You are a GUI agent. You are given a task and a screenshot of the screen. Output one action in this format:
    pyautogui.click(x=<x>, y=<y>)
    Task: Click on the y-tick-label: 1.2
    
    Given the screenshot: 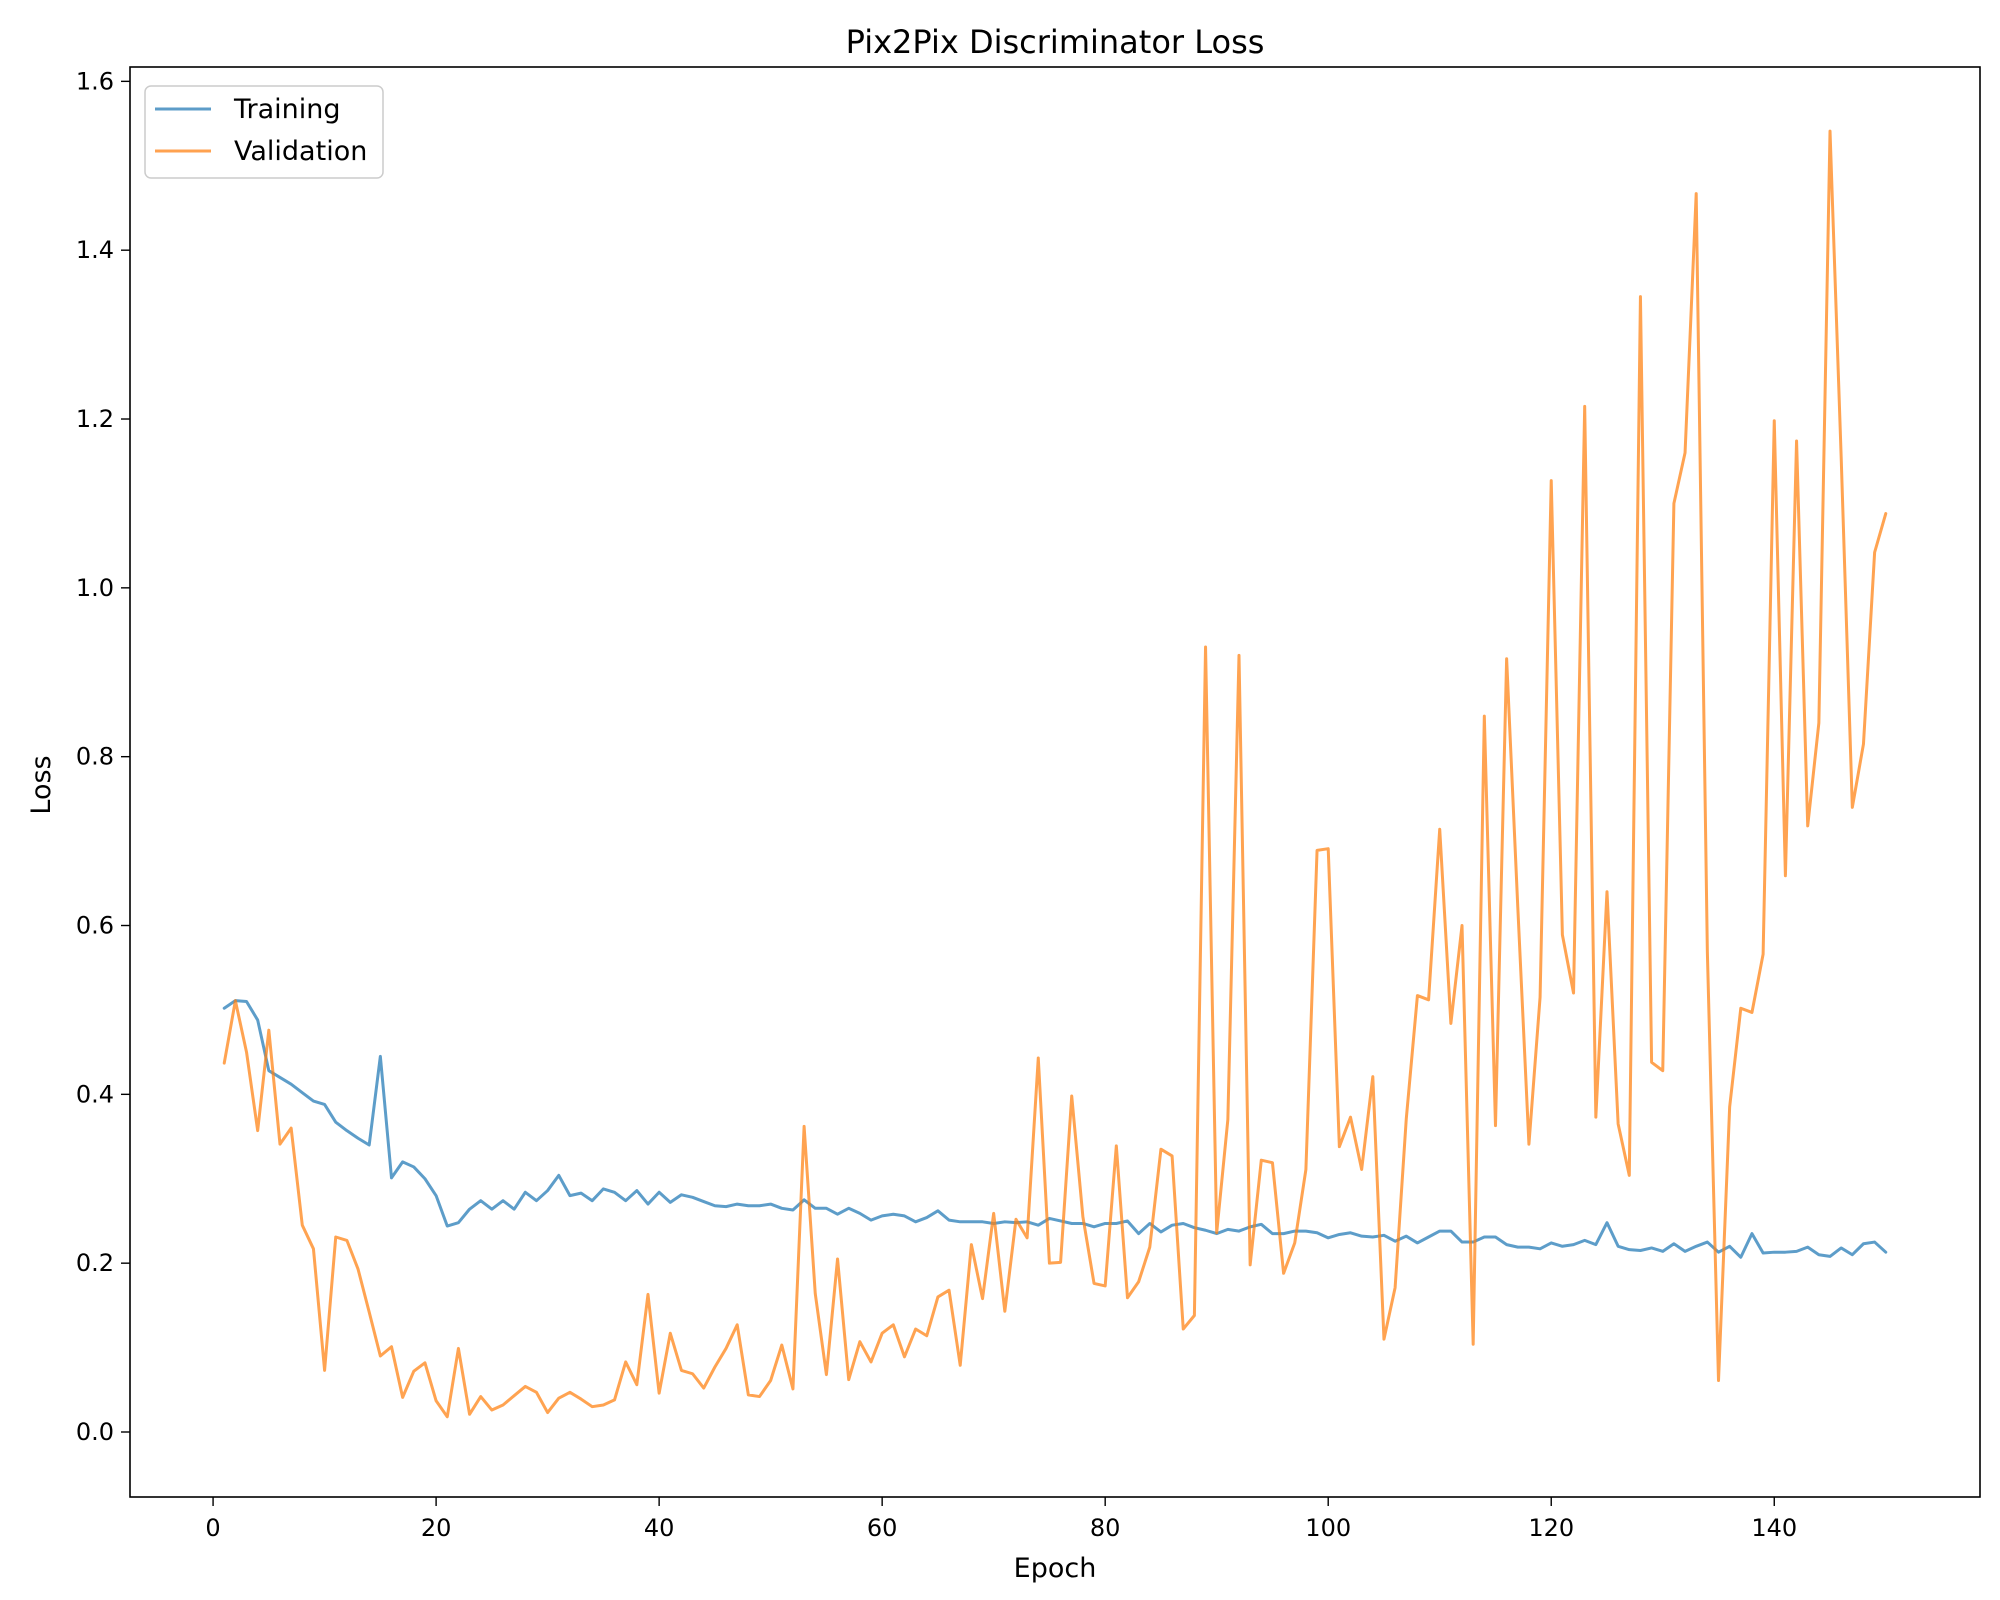 What is the action you would take?
    pyautogui.click(x=95, y=419)
    